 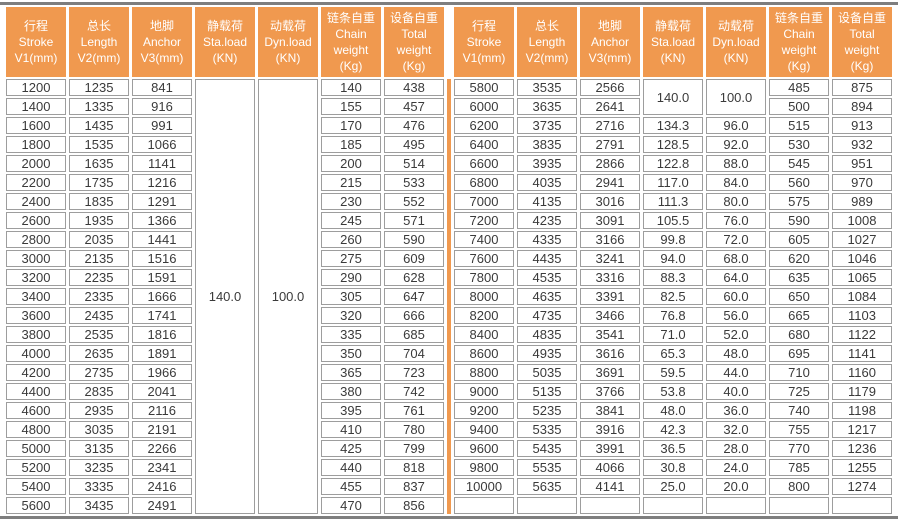 I want to click on table-divider, so click(x=449, y=296).